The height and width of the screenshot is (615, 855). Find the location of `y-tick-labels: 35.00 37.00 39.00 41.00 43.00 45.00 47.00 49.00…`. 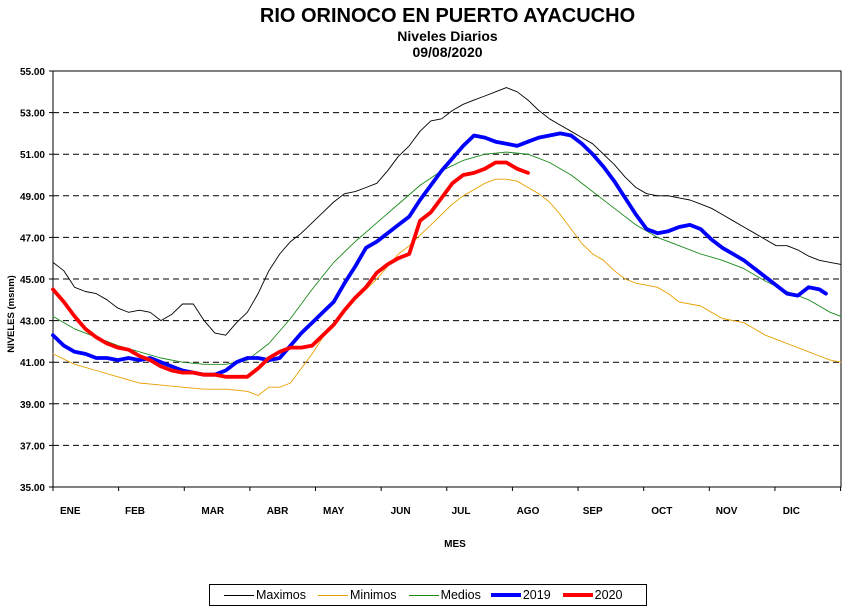

y-tick-labels: 35.00 37.00 39.00 41.00 43.00 45.00 47.00 49.00… is located at coordinates (36, 280).